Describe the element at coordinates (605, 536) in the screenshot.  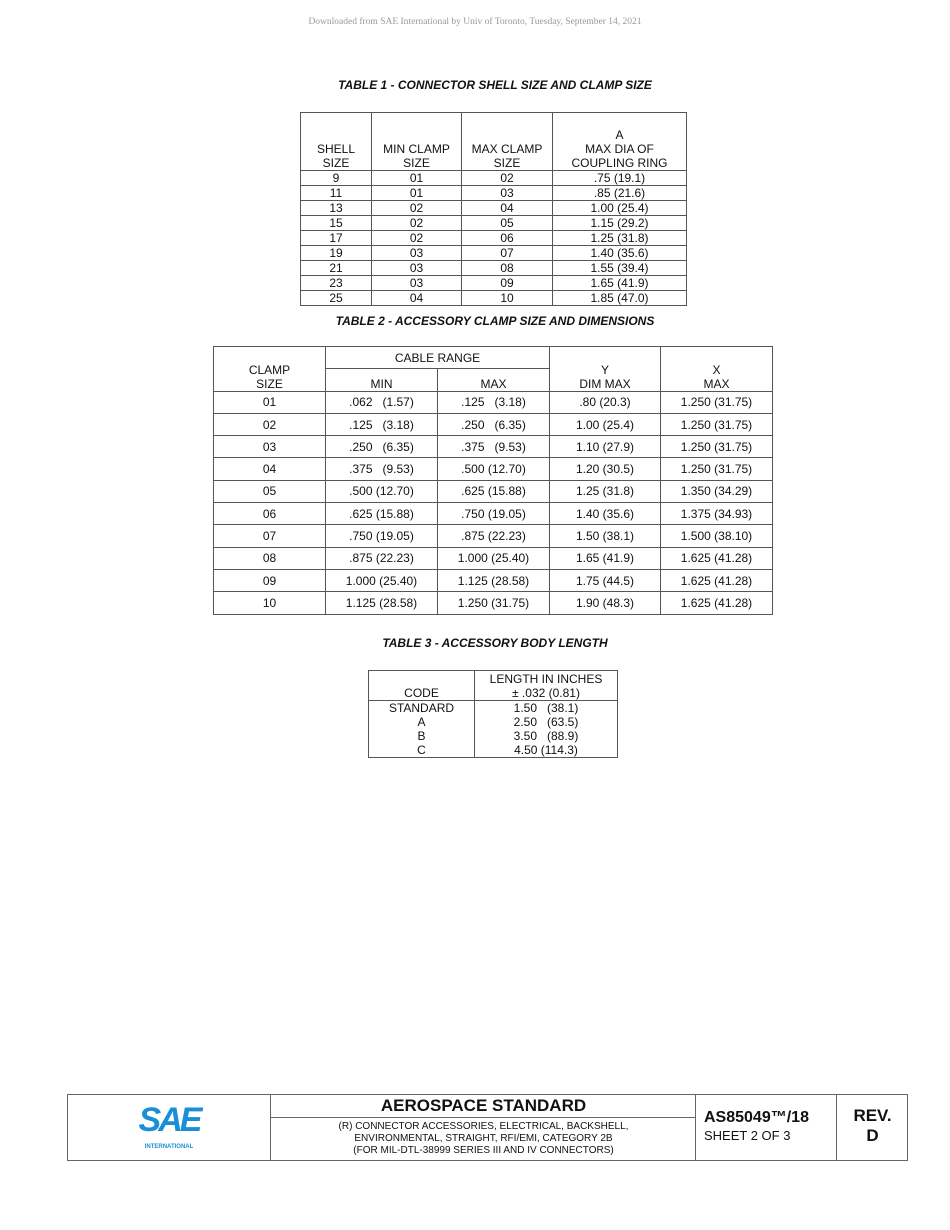
I see `table-cell: 1.50 (38.1)` at that location.